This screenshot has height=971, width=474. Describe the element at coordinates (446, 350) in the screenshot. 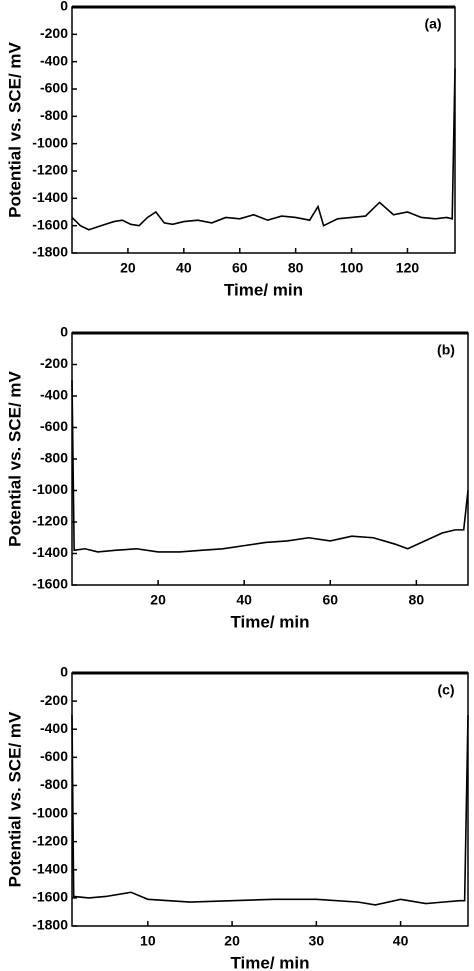

I see `panel-label: (b)` at that location.